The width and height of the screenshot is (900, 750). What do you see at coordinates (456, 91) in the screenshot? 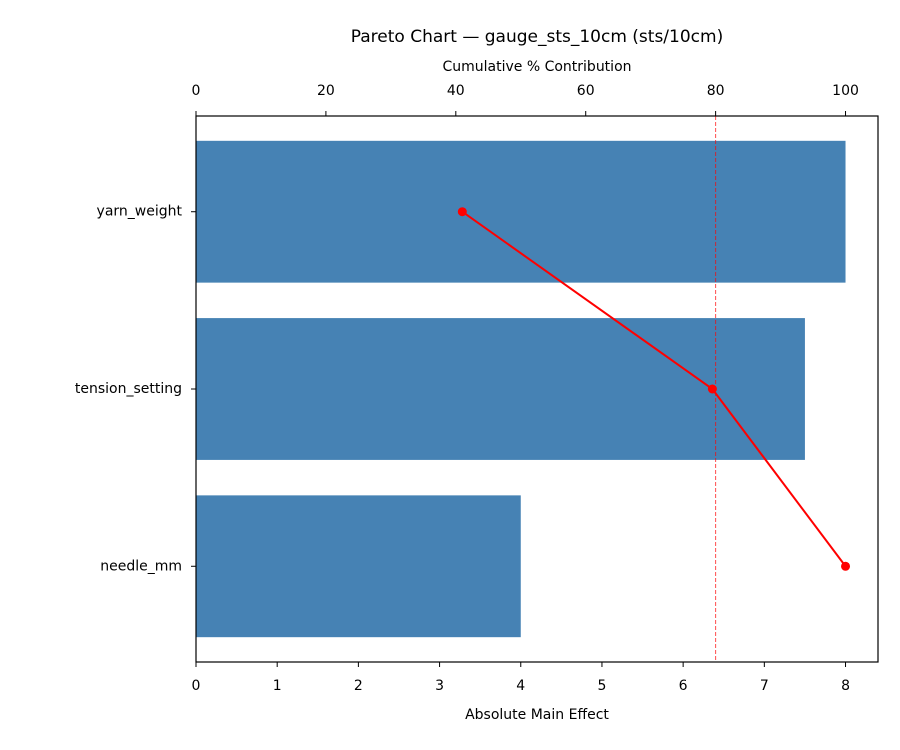
I see `top-tick-label: 40` at bounding box center [456, 91].